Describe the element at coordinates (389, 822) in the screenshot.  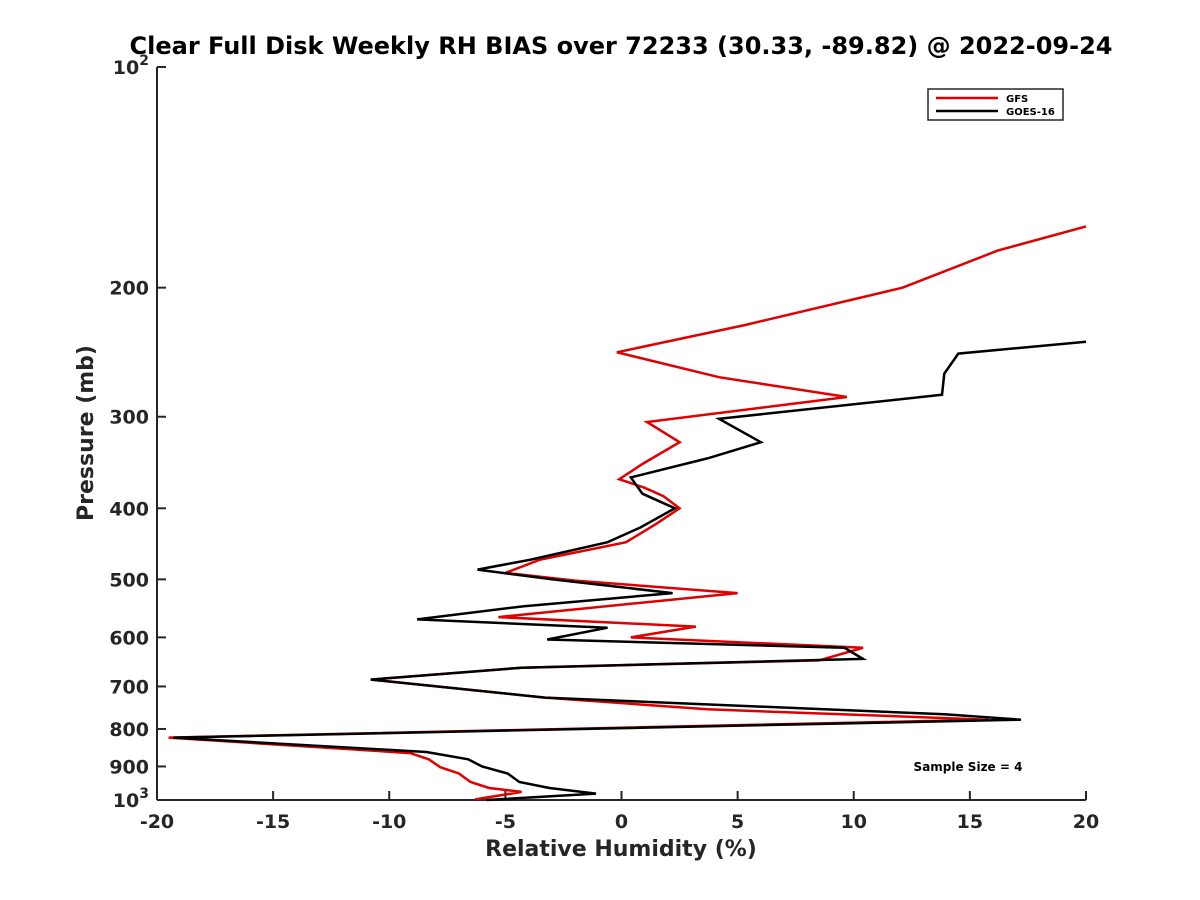
I see `x-tick-label: -10` at that location.